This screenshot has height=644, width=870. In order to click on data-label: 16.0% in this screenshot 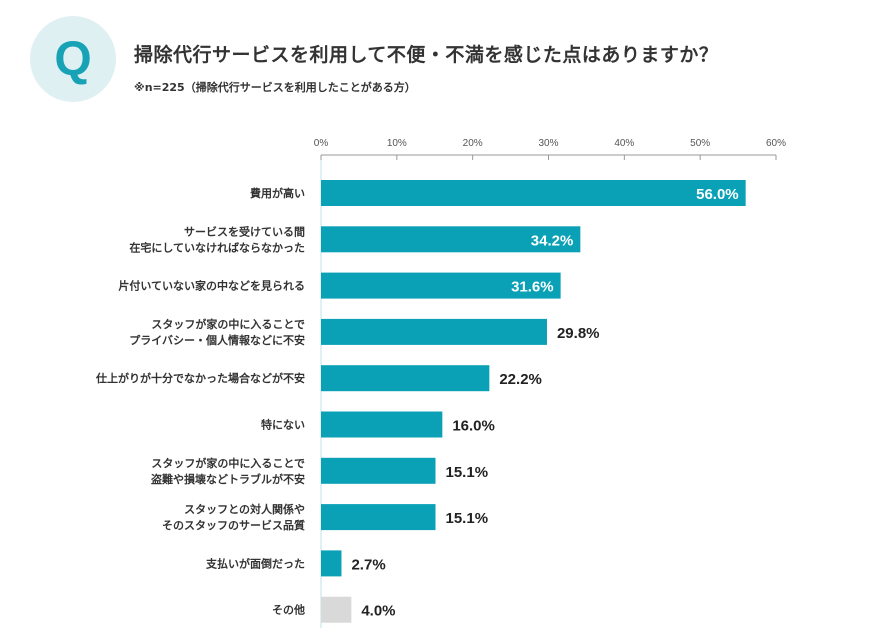, I will do `click(473, 426)`.